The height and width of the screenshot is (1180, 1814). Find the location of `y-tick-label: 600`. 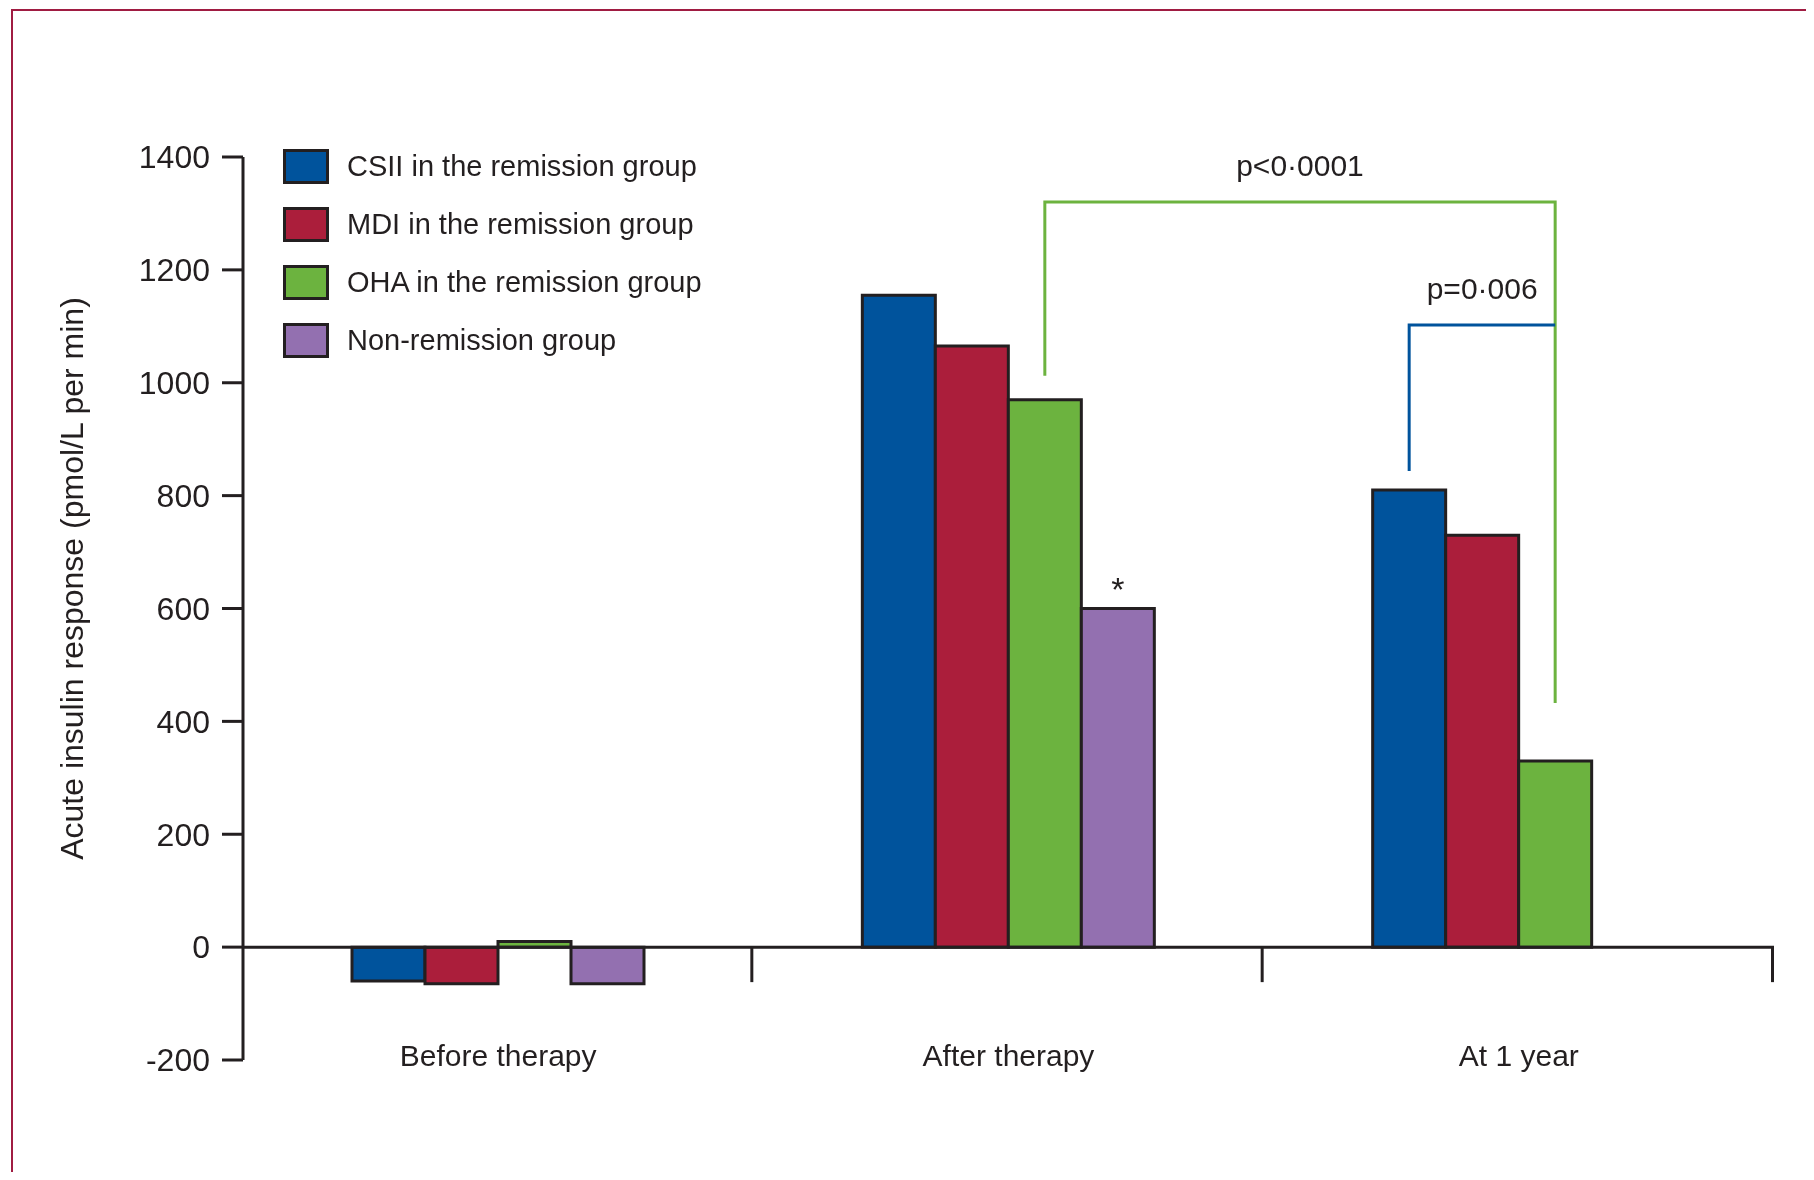

y-tick-label: 600 is located at coordinates (183, 608).